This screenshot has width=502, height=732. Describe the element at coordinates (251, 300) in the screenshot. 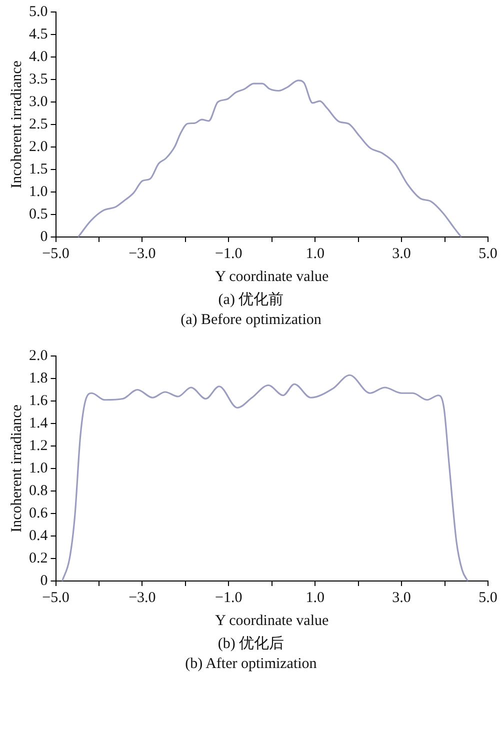

I see `text: (a) 优化前` at that location.